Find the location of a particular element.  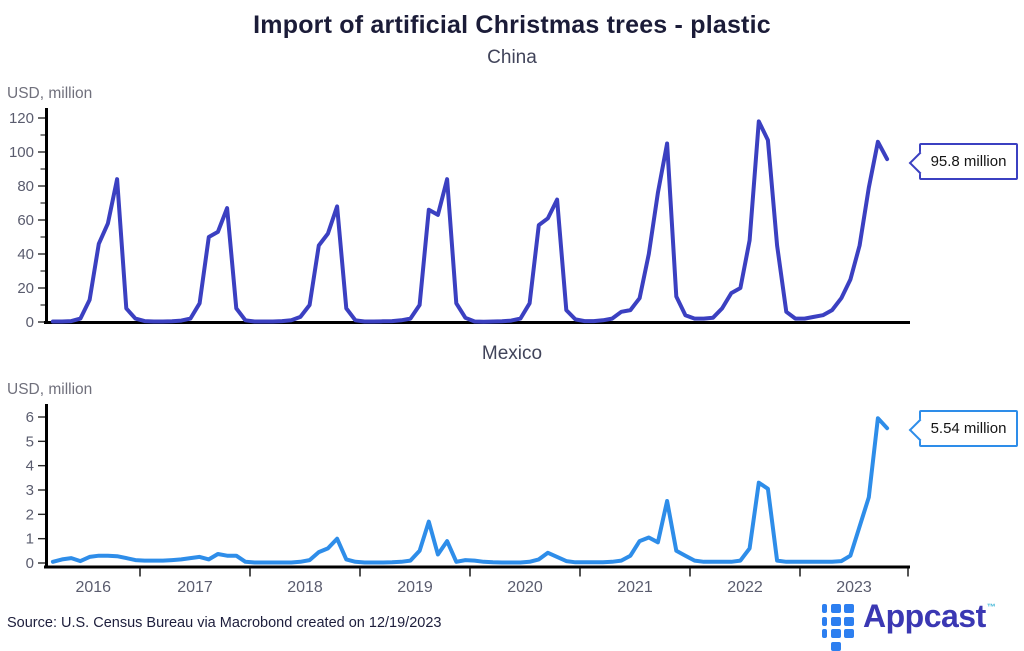

x-year-label: 2022 is located at coordinates (745, 587).